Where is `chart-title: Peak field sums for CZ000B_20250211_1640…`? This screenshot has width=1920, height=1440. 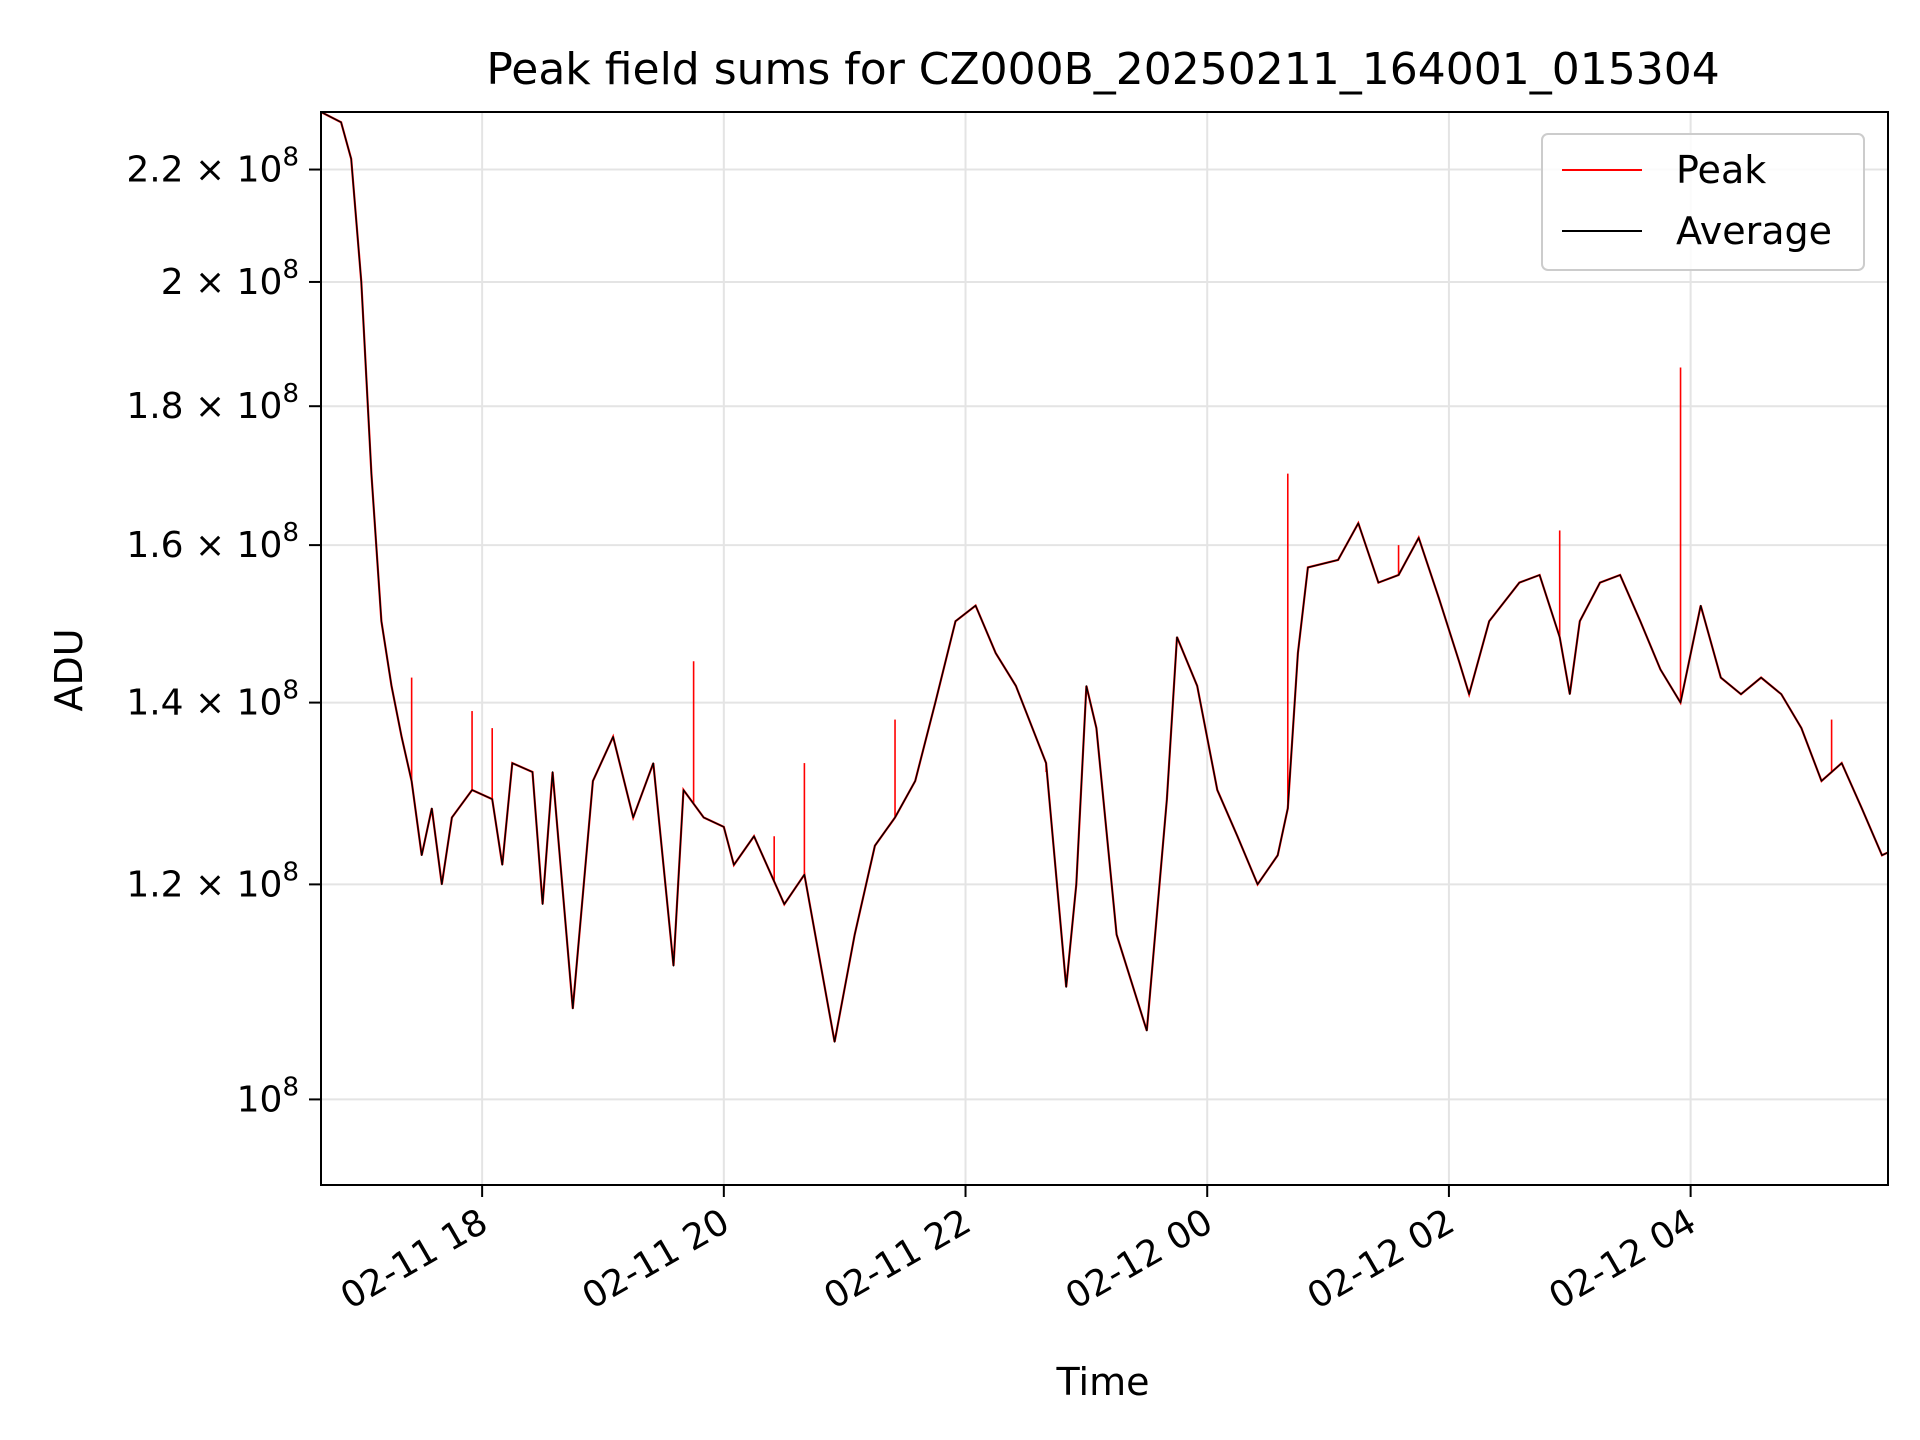
chart-title: Peak field sums for CZ000B_20250211_1640… is located at coordinates (1102, 69).